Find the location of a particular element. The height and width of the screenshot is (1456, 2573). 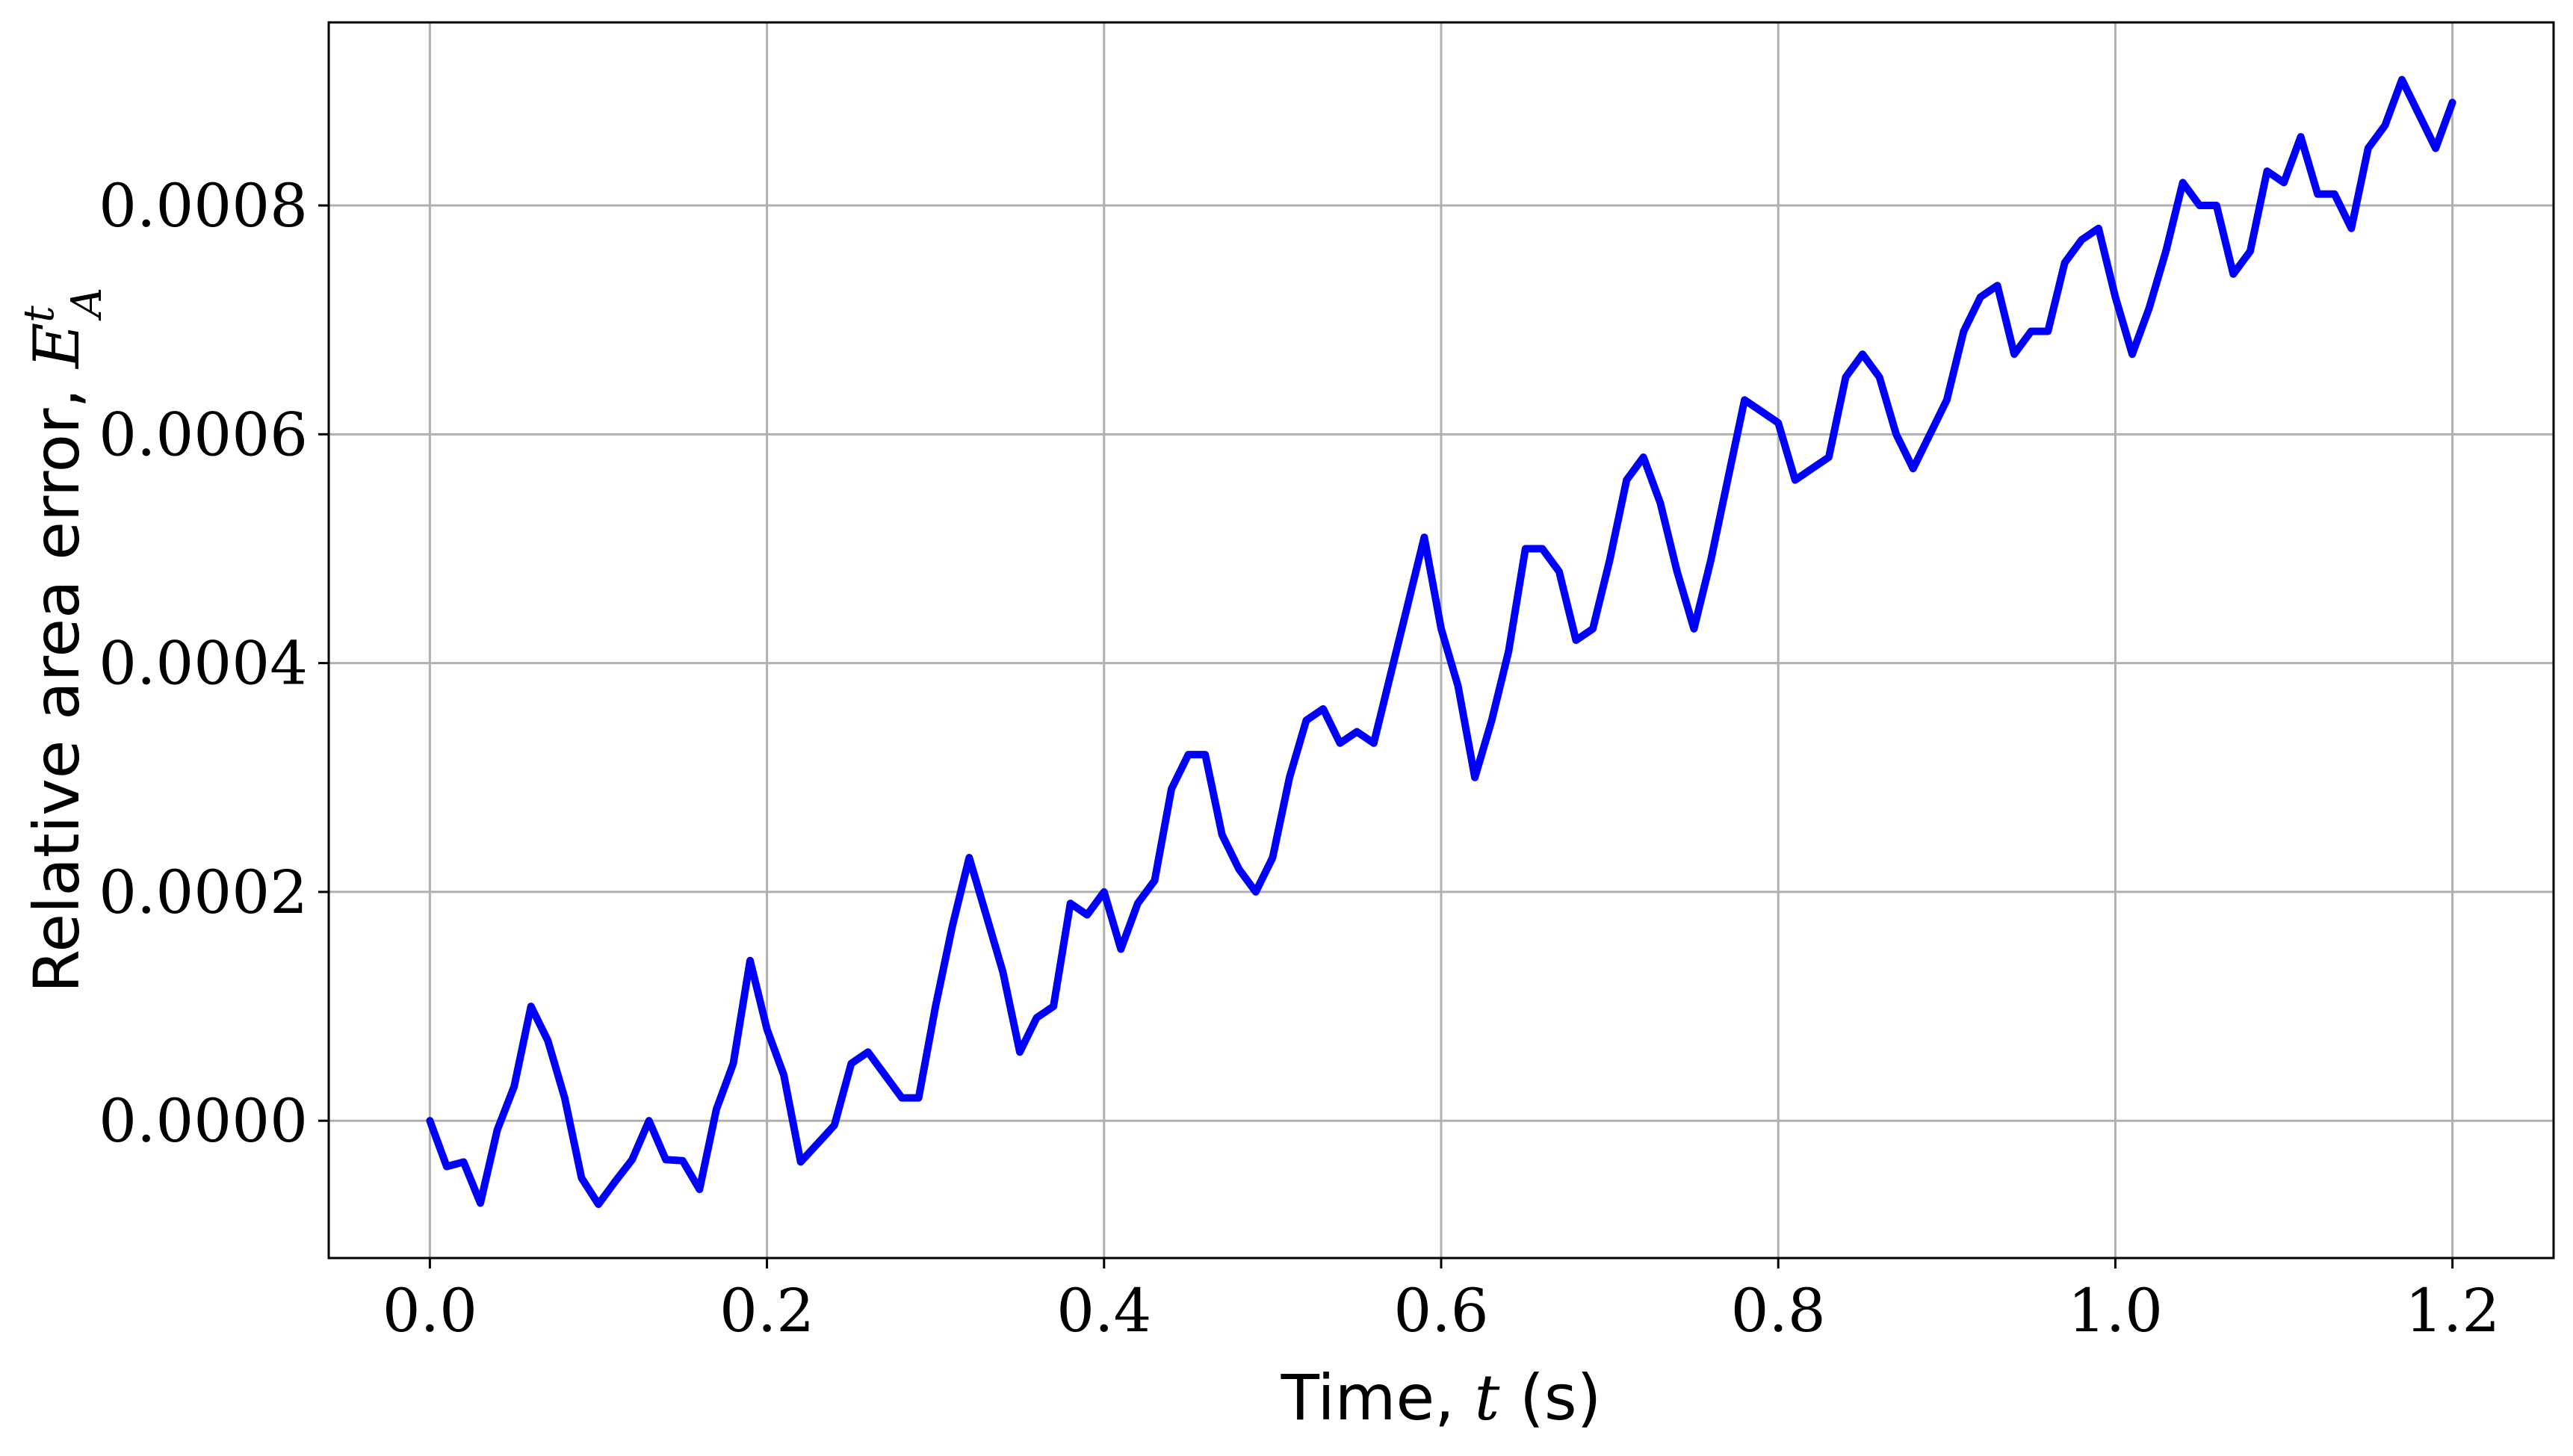

y-tick-label: 0.0000 is located at coordinates (203, 1121).